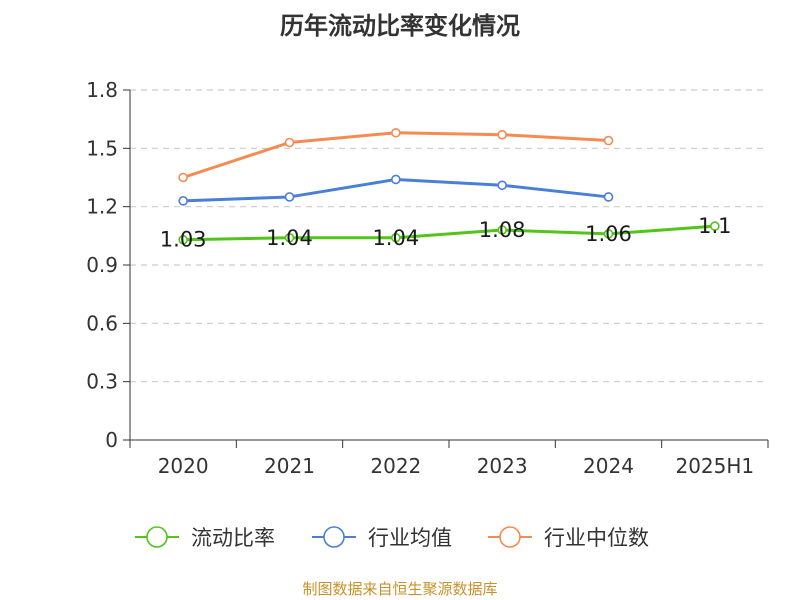 The width and height of the screenshot is (800, 600). What do you see at coordinates (102, 148) in the screenshot?
I see `y-tick-label: 1.5` at bounding box center [102, 148].